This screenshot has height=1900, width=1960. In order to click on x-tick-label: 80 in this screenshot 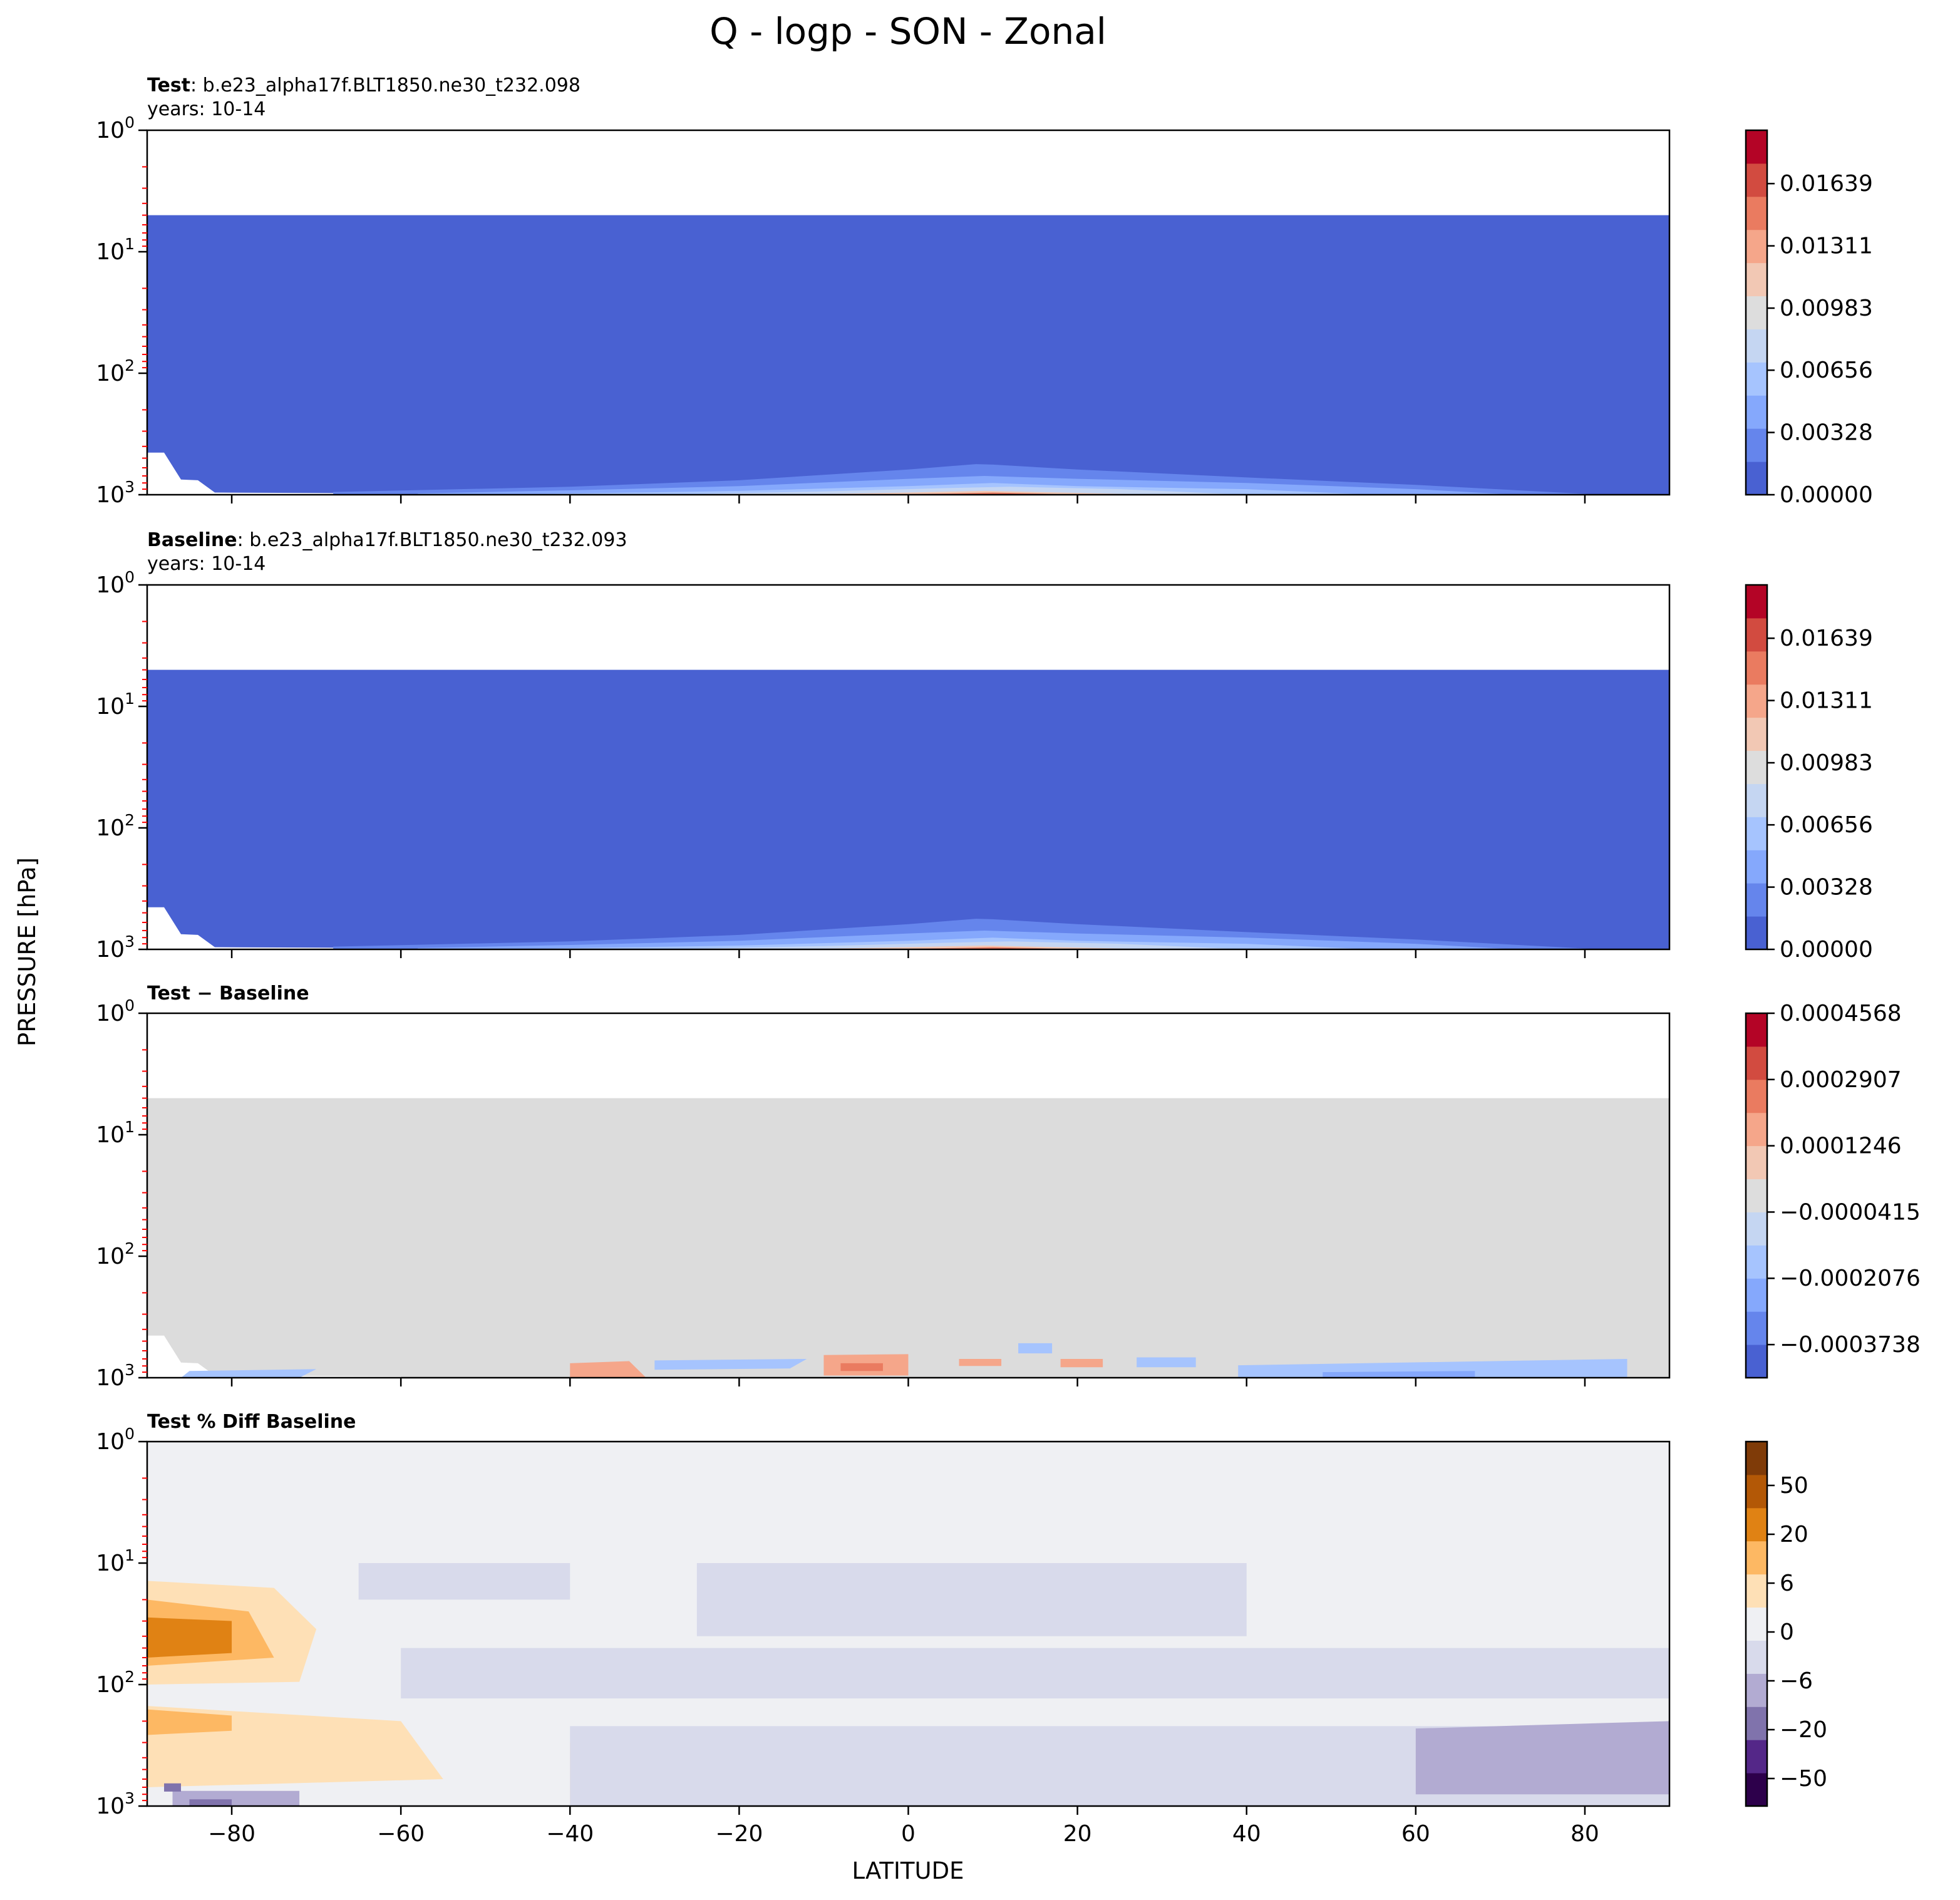, I will do `click(1585, 1834)`.